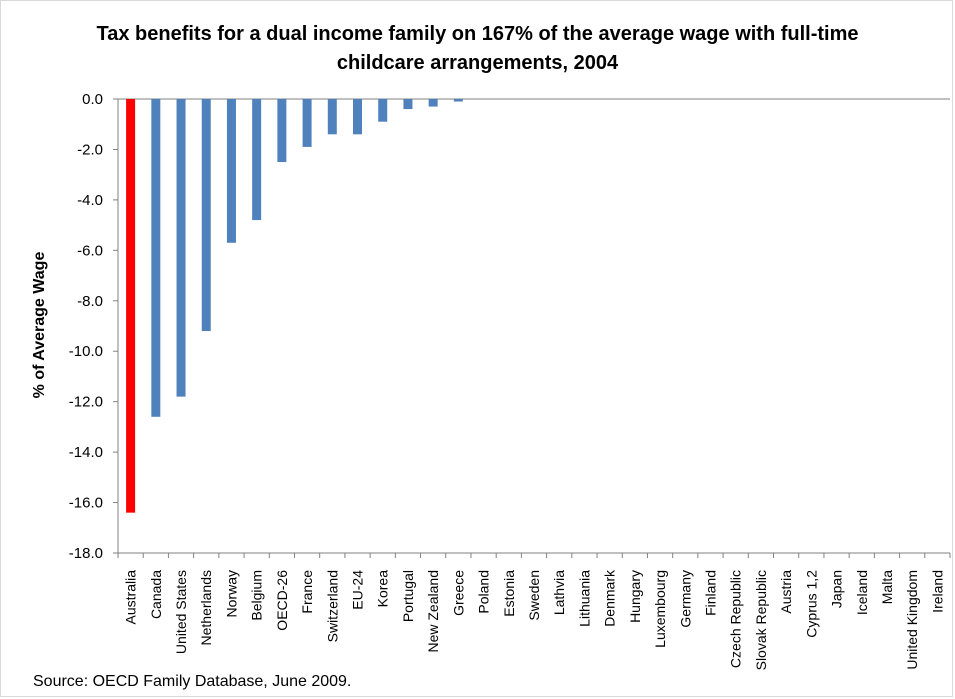 This screenshot has height=699, width=955. What do you see at coordinates (92, 99) in the screenshot?
I see `y-tick-label: 0.0` at bounding box center [92, 99].